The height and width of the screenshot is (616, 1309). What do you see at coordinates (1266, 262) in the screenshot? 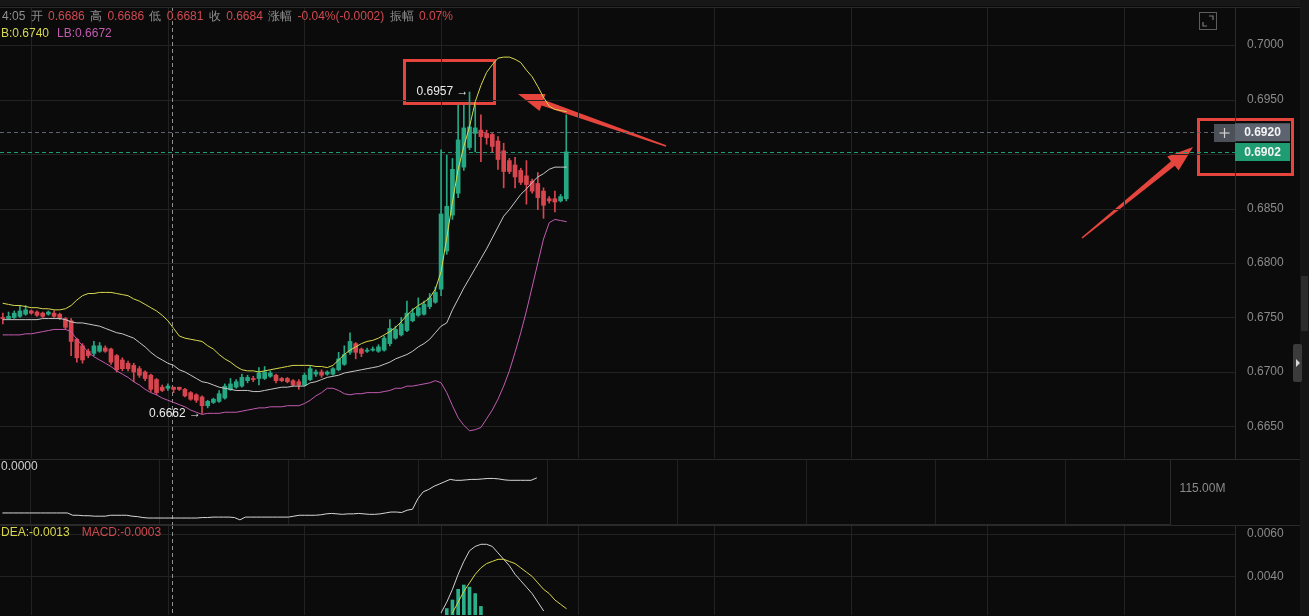
I see `y-tick-label: 0.6800` at bounding box center [1266, 262].